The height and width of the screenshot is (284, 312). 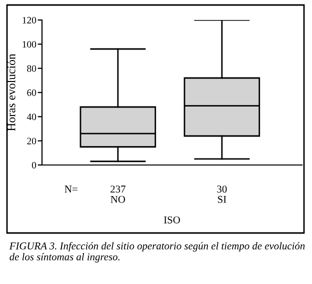 What do you see at coordinates (29, 44) in the screenshot?
I see `y-tick-label: 100` at bounding box center [29, 44].